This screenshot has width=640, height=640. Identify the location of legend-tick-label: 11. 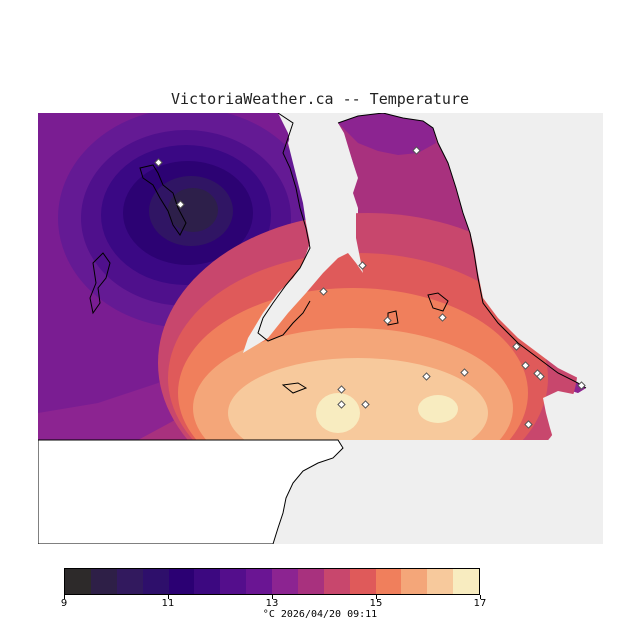
(168, 603).